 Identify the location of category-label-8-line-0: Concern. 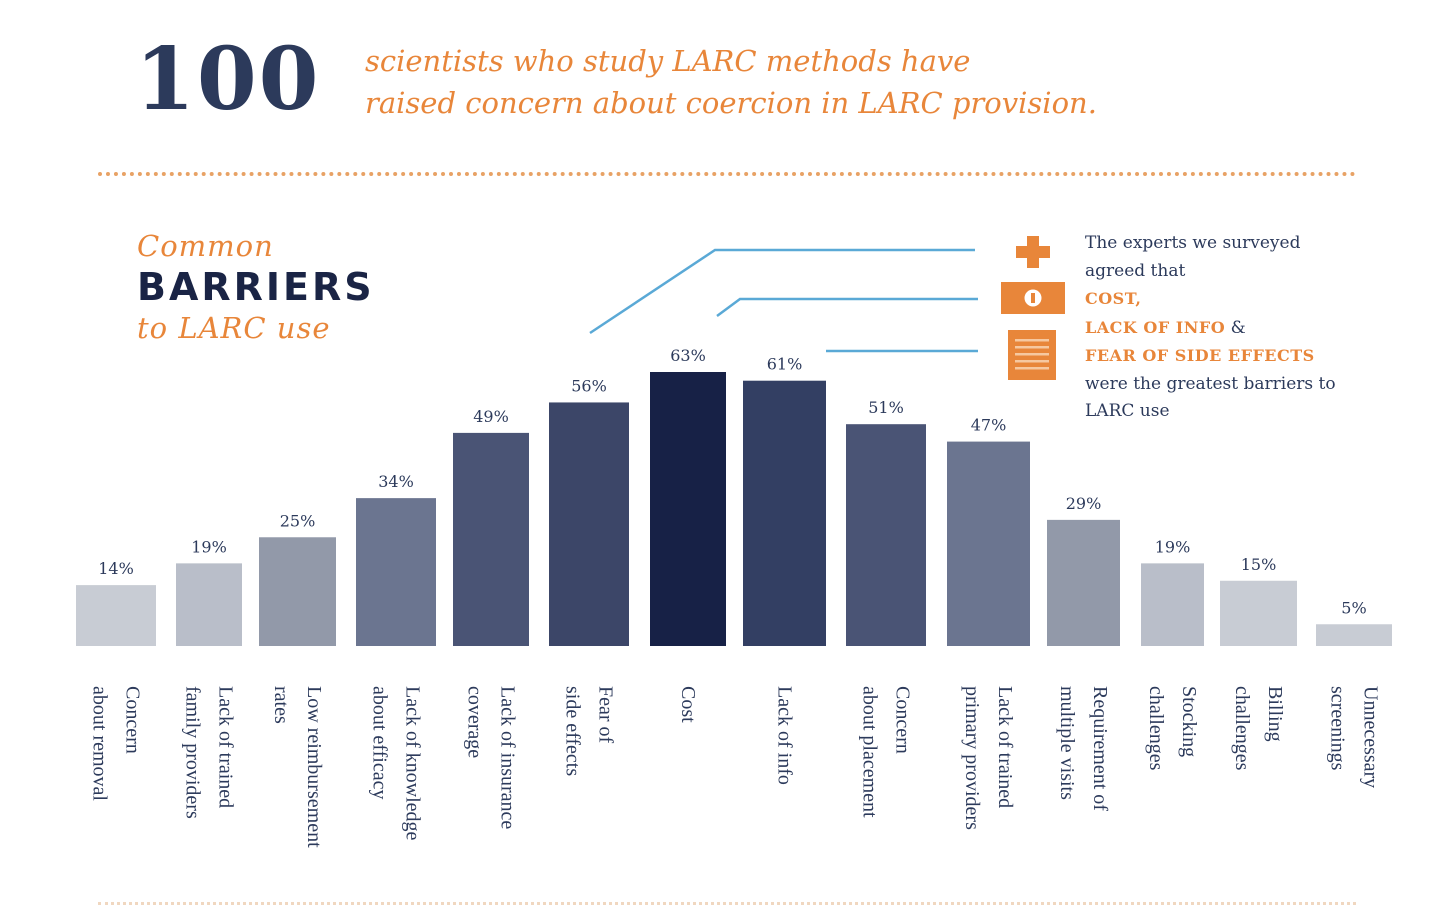
(903, 720).